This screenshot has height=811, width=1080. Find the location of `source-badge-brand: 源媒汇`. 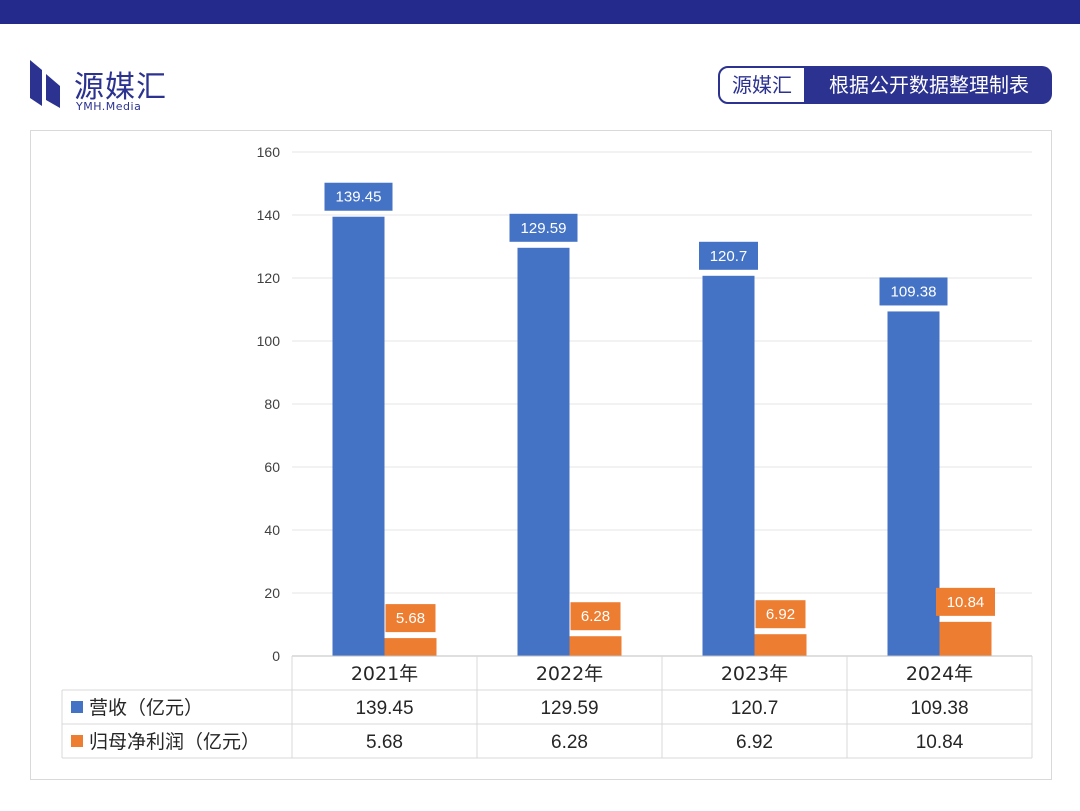

source-badge-brand: 源媒汇 is located at coordinates (762, 85).